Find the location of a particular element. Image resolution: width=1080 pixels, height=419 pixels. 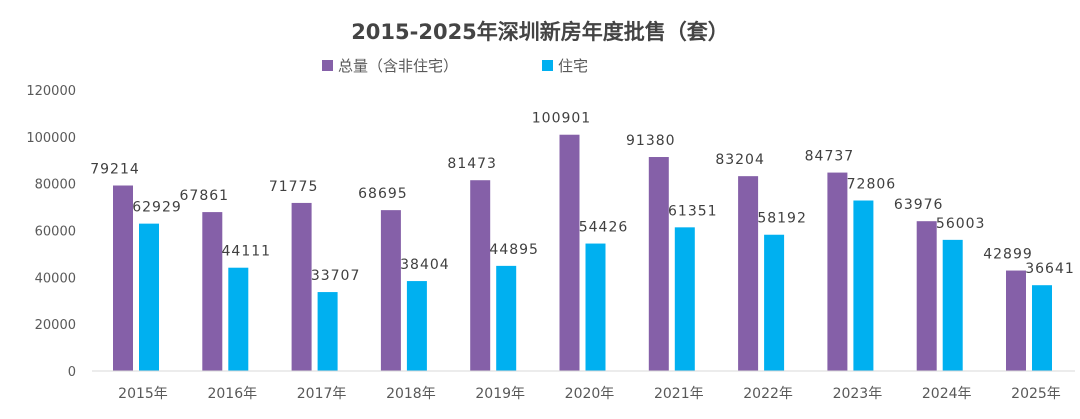

data-label: 63976 is located at coordinates (919, 205).